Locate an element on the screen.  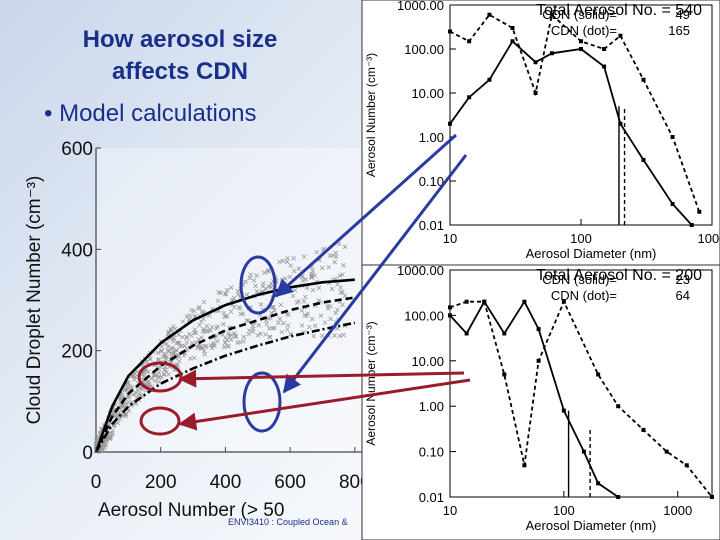
y-tick-label: 1.00 is located at coordinates (431, 137).